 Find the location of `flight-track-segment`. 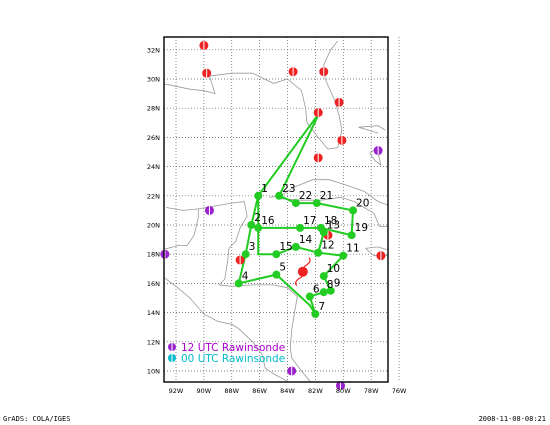

flight-track-segment is located at coordinates (296, 213).